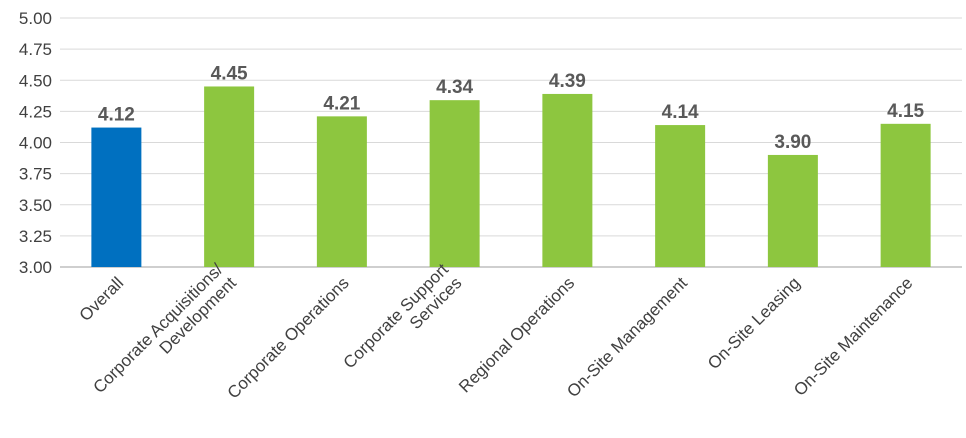 Image resolution: width=966 pixels, height=438 pixels. I want to click on category-label: Corporate Operations, so click(288, 337).